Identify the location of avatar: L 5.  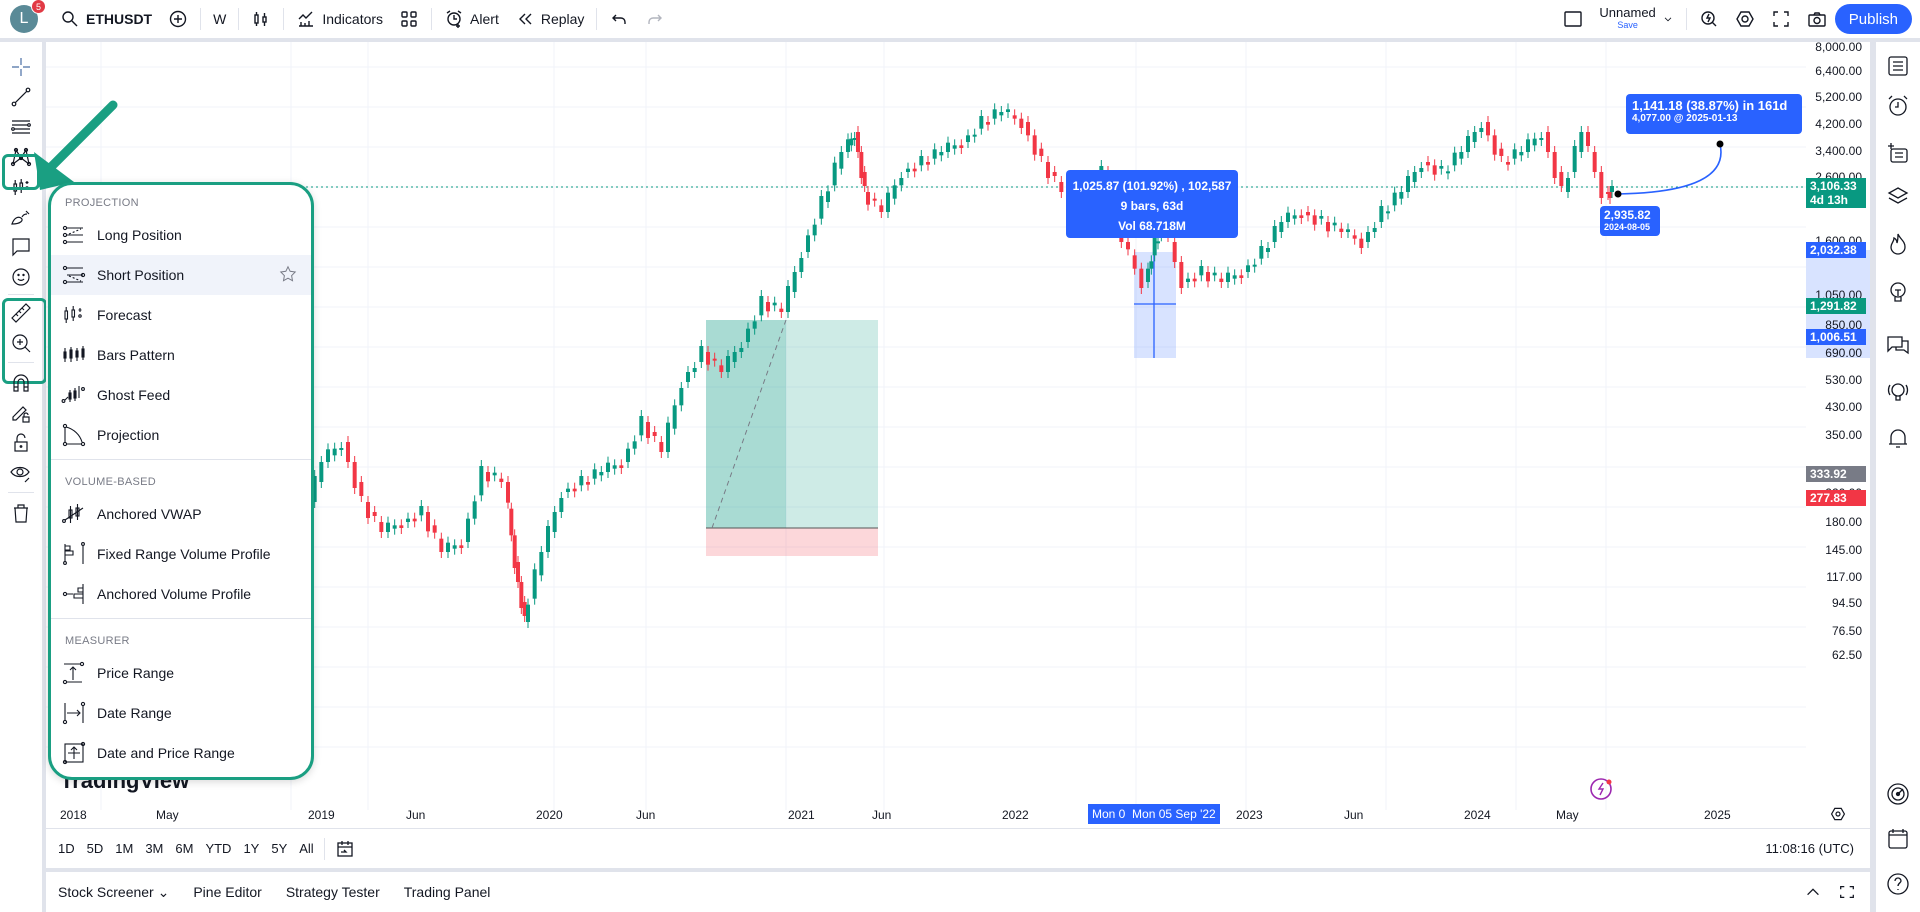
(28, 16).